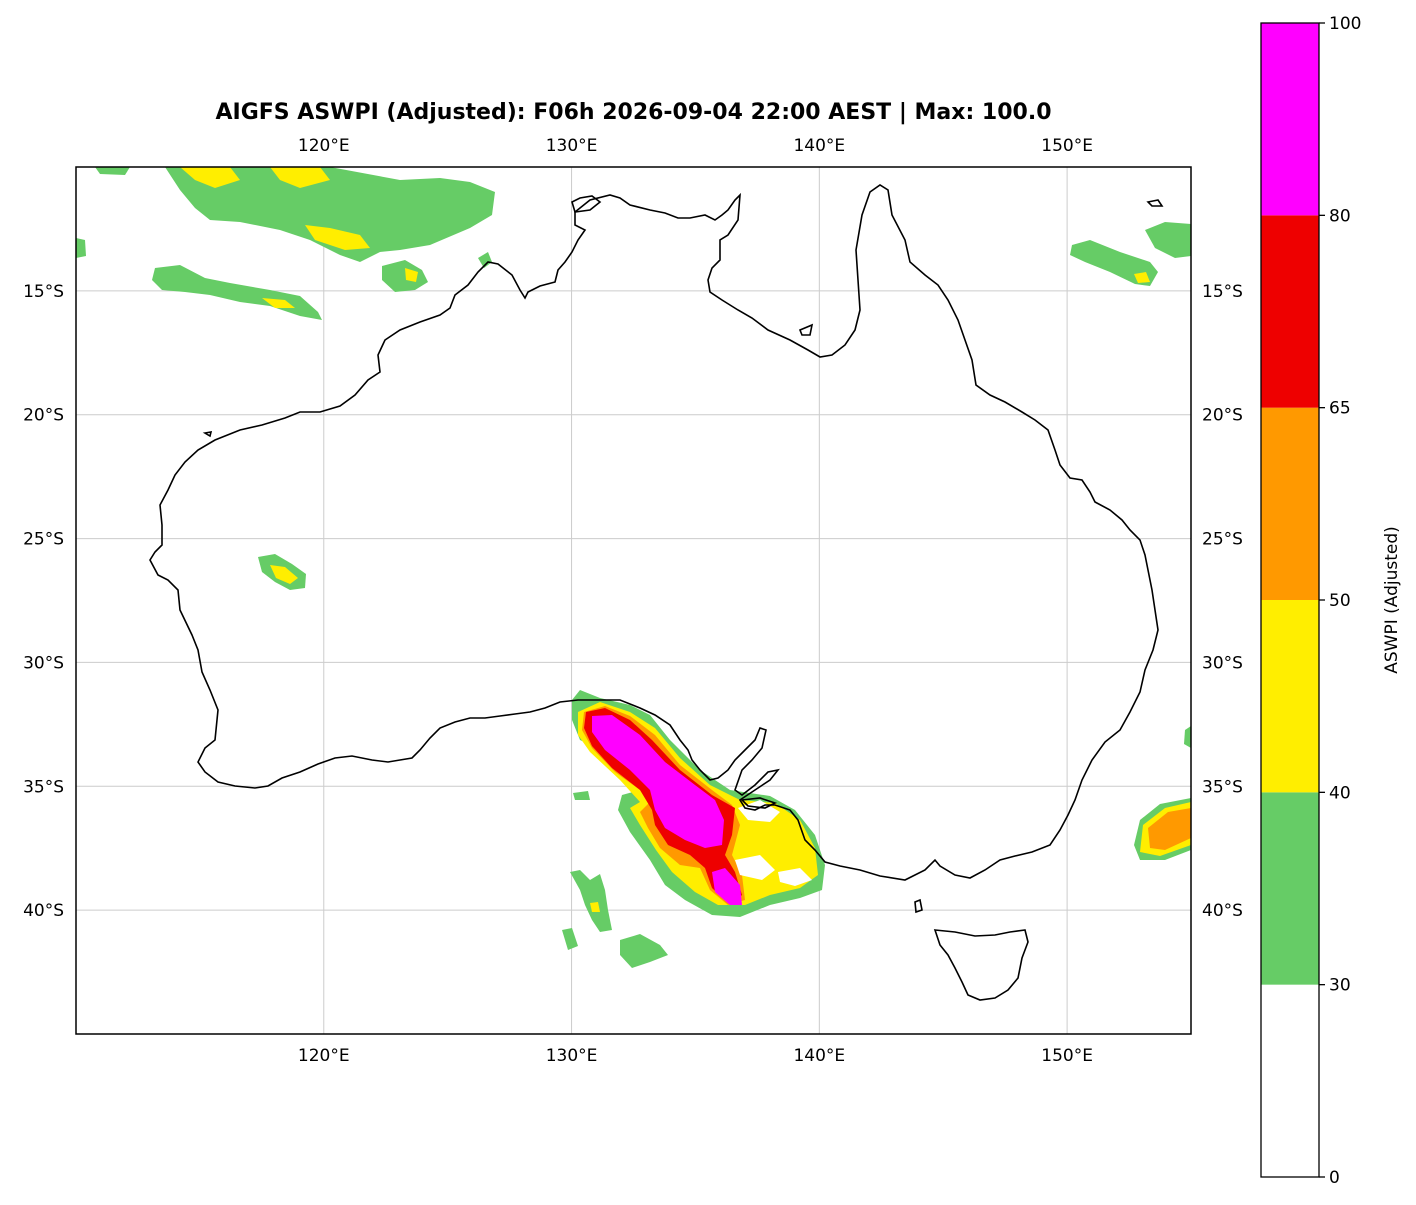 Image resolution: width=1416 pixels, height=1205 pixels. Describe the element at coordinates (207, 434) in the screenshot. I see `island-nw2` at that location.